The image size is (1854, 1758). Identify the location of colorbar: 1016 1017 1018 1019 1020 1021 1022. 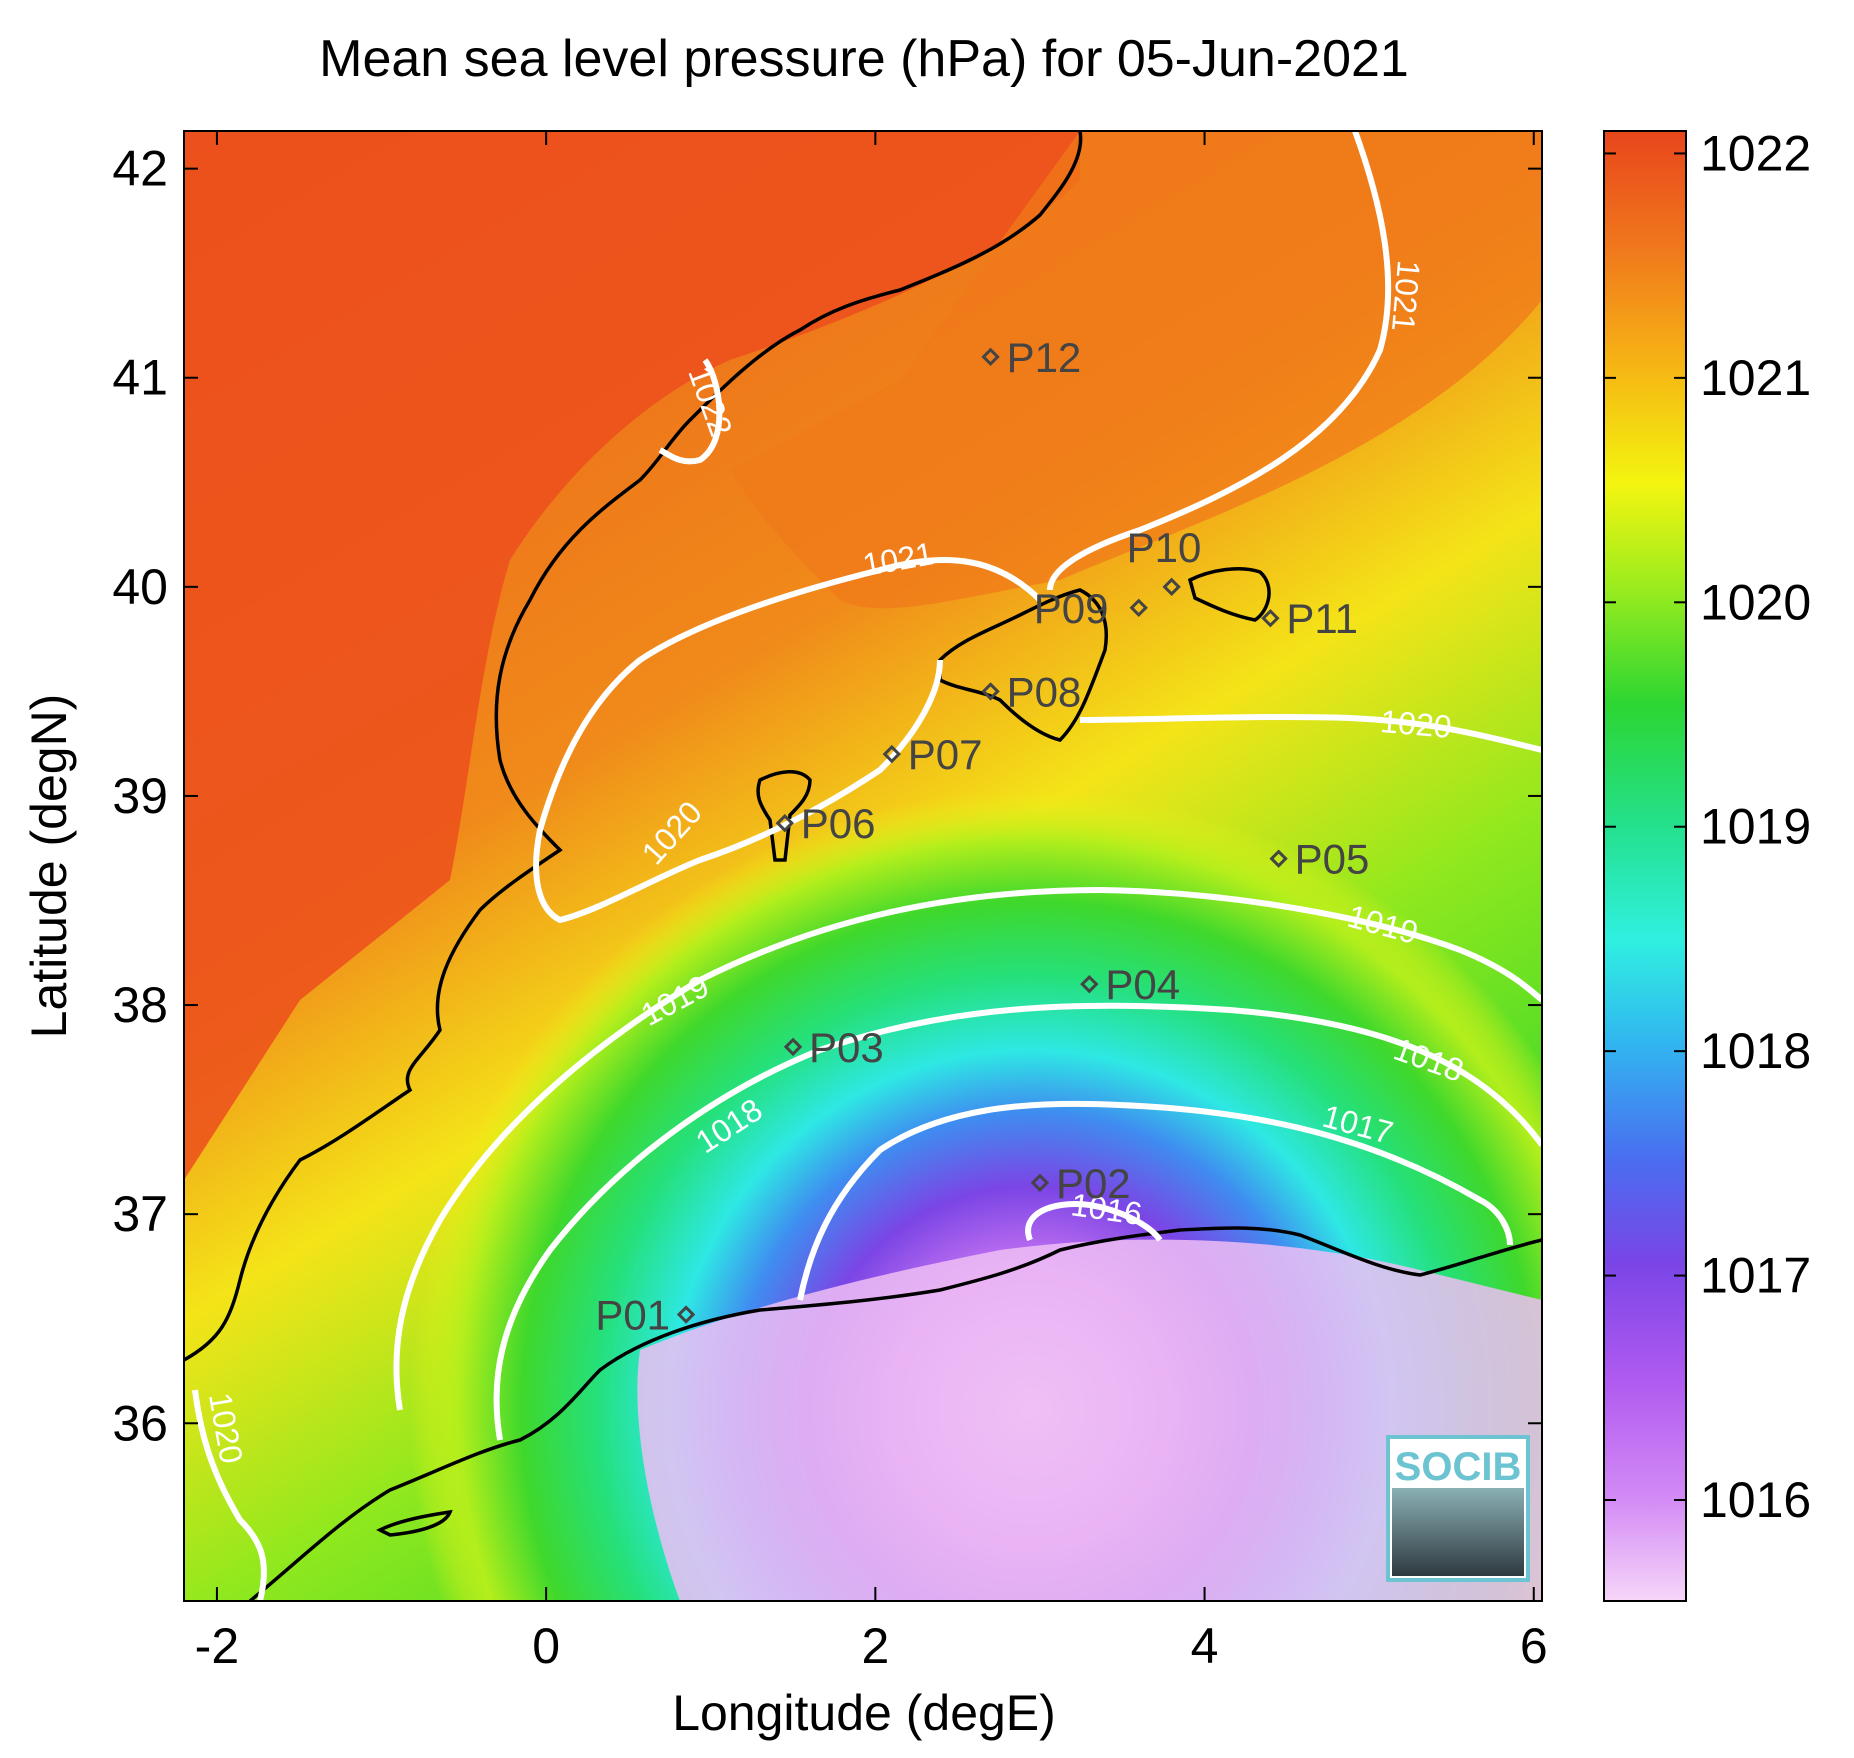
(1707, 863).